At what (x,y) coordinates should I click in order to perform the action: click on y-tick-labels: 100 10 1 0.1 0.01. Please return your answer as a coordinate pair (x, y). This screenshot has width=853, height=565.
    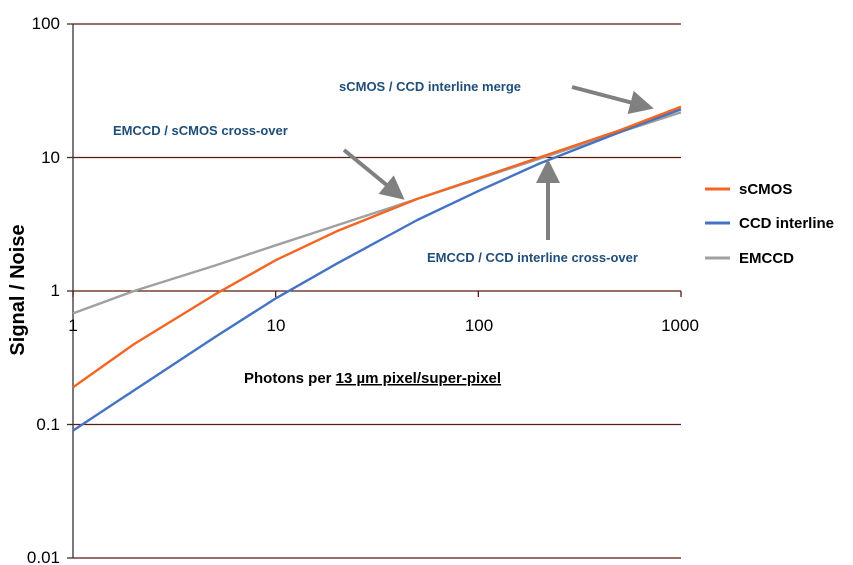
    Looking at the image, I should click on (43, 289).